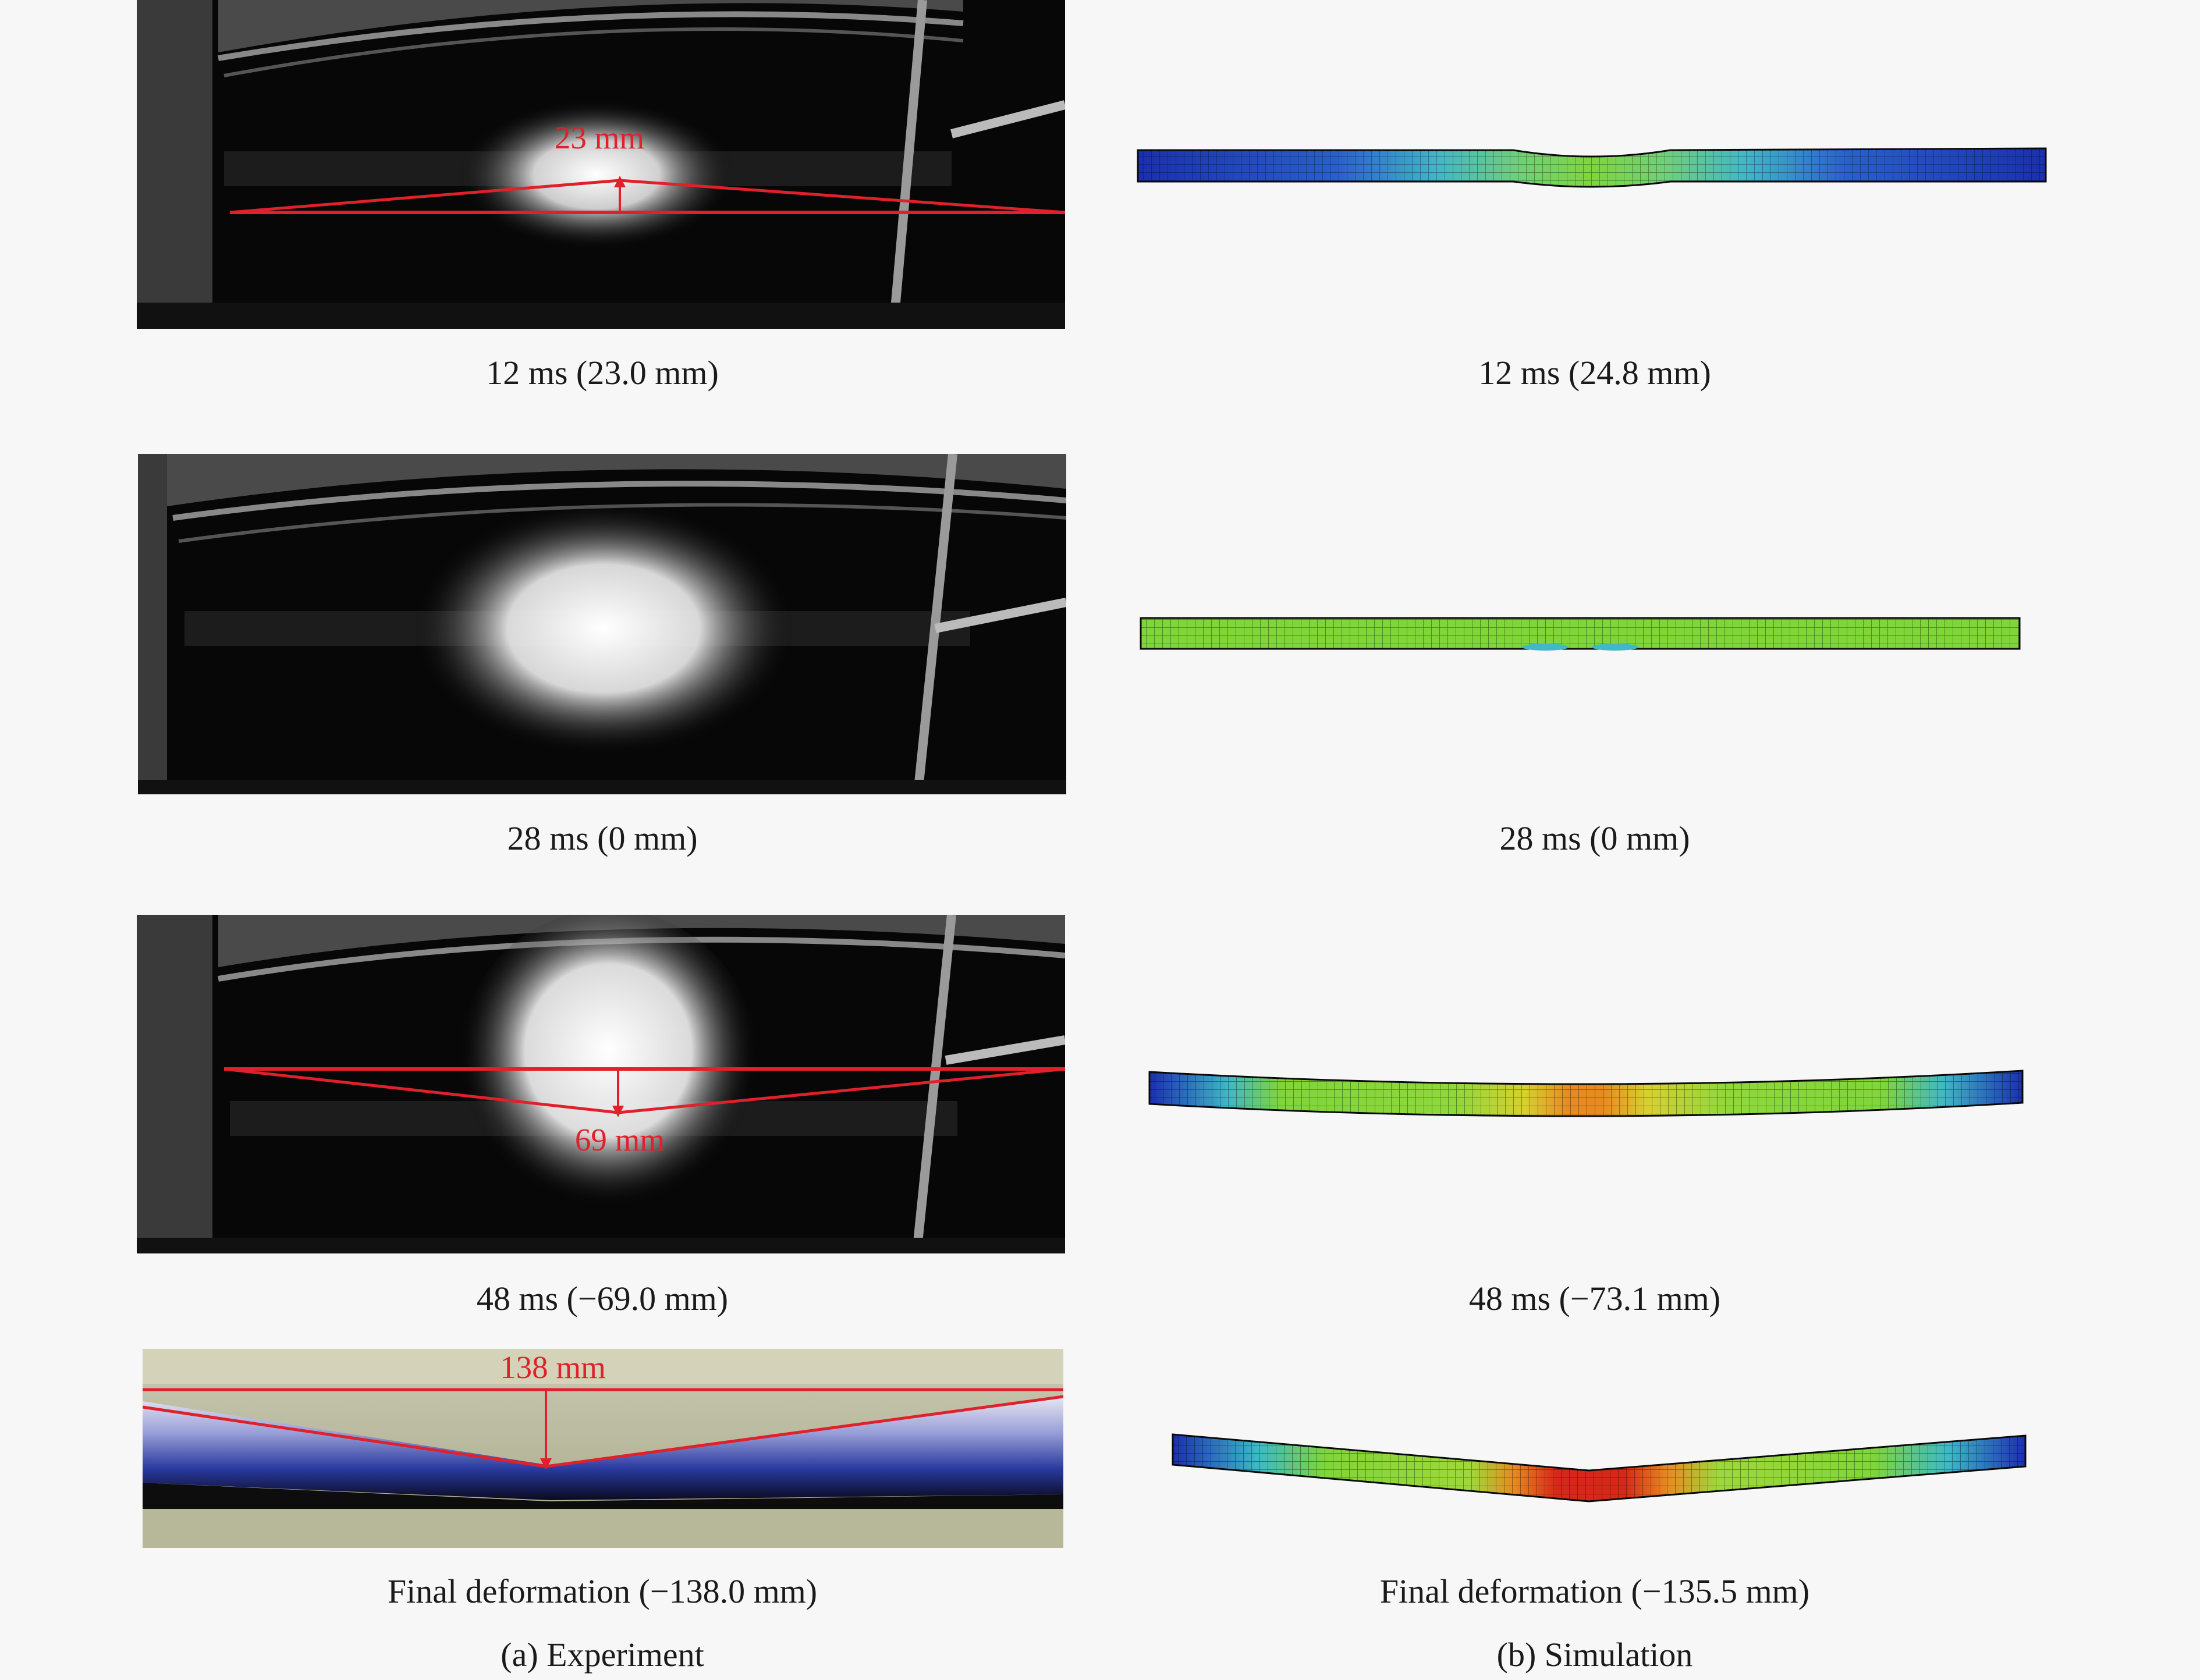  What do you see at coordinates (647, 167) in the screenshot?
I see `annotation-12ms: 23 mm` at bounding box center [647, 167].